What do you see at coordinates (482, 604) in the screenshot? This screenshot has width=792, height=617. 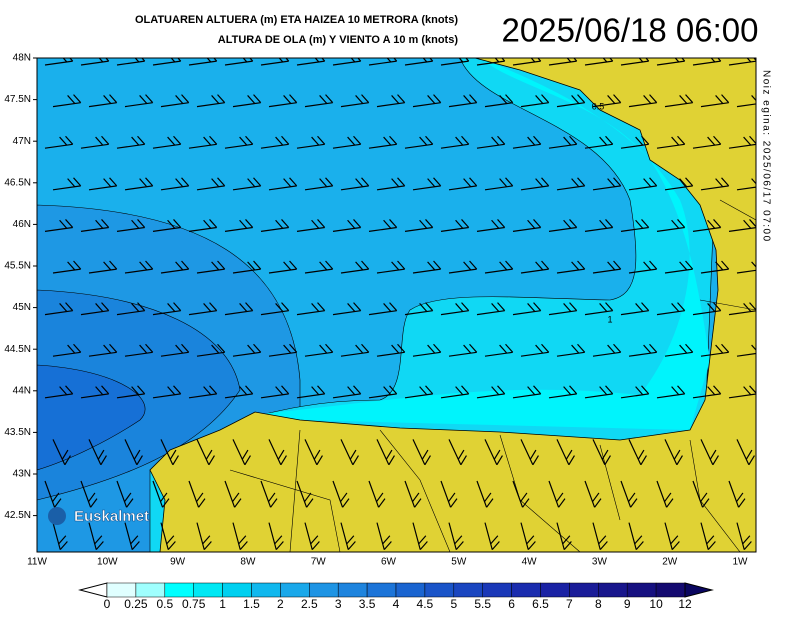 I see `colorbar-label: 5.5` at bounding box center [482, 604].